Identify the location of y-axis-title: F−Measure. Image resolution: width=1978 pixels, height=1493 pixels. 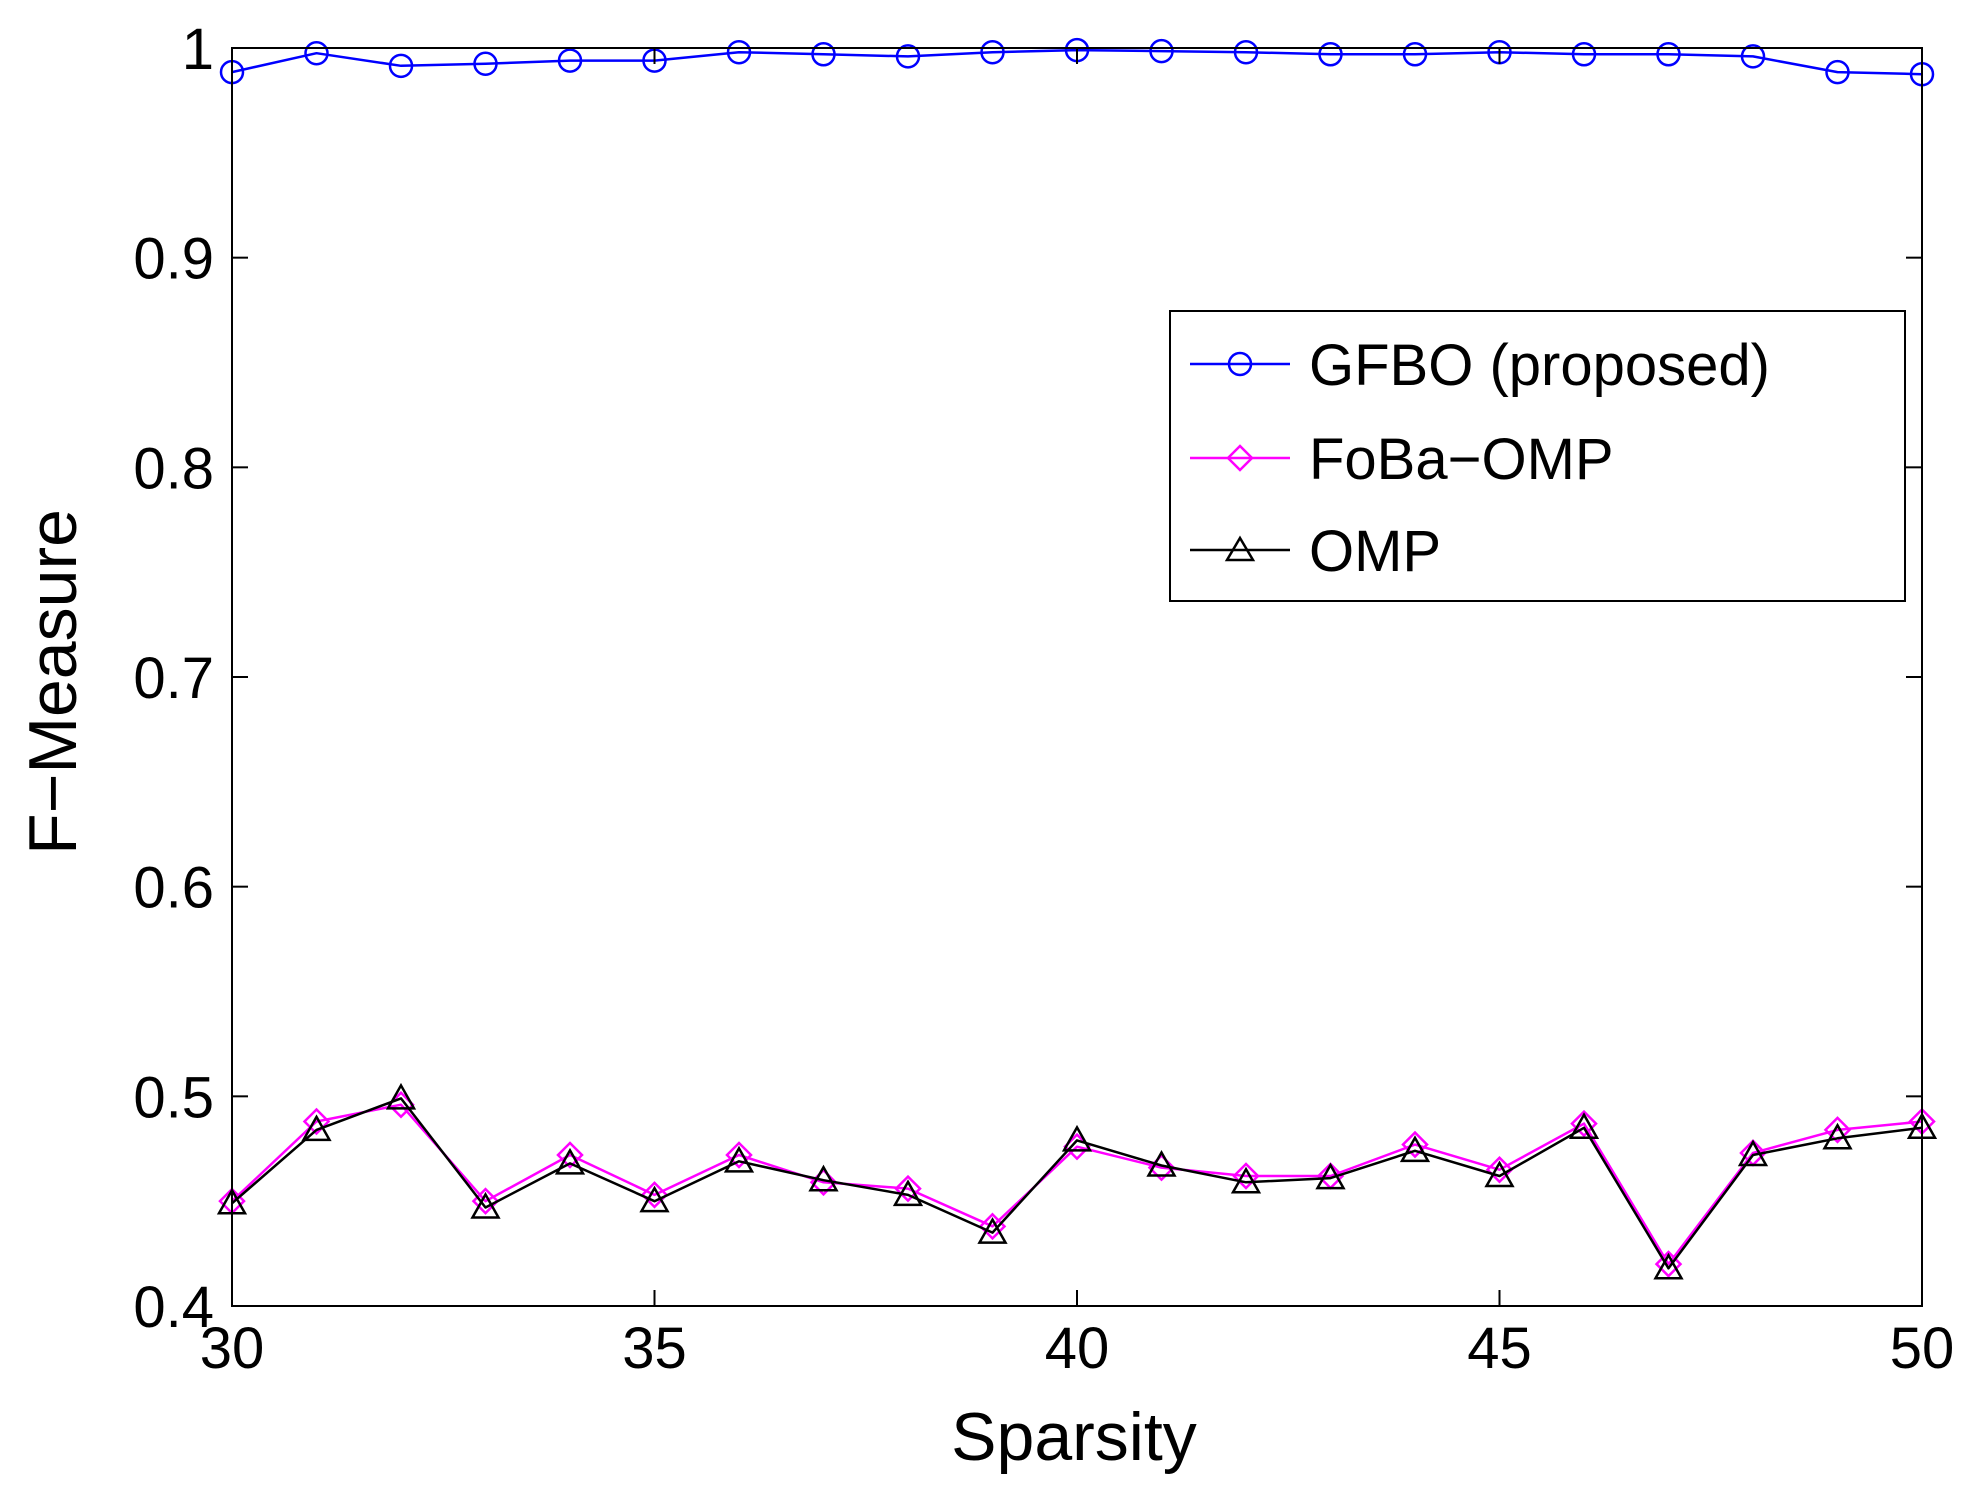
(53, 682).